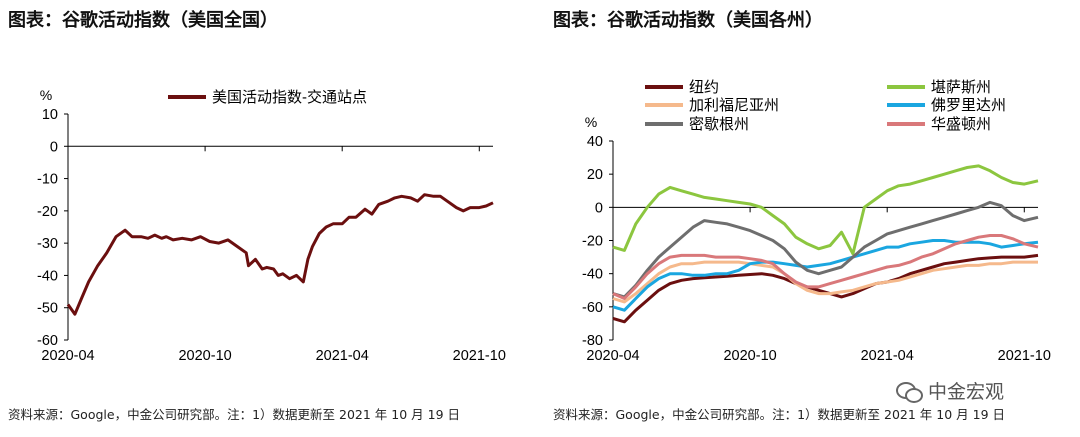 Image resolution: width=1080 pixels, height=437 pixels. I want to click on watermark-text: 中金宏观, so click(966, 392).